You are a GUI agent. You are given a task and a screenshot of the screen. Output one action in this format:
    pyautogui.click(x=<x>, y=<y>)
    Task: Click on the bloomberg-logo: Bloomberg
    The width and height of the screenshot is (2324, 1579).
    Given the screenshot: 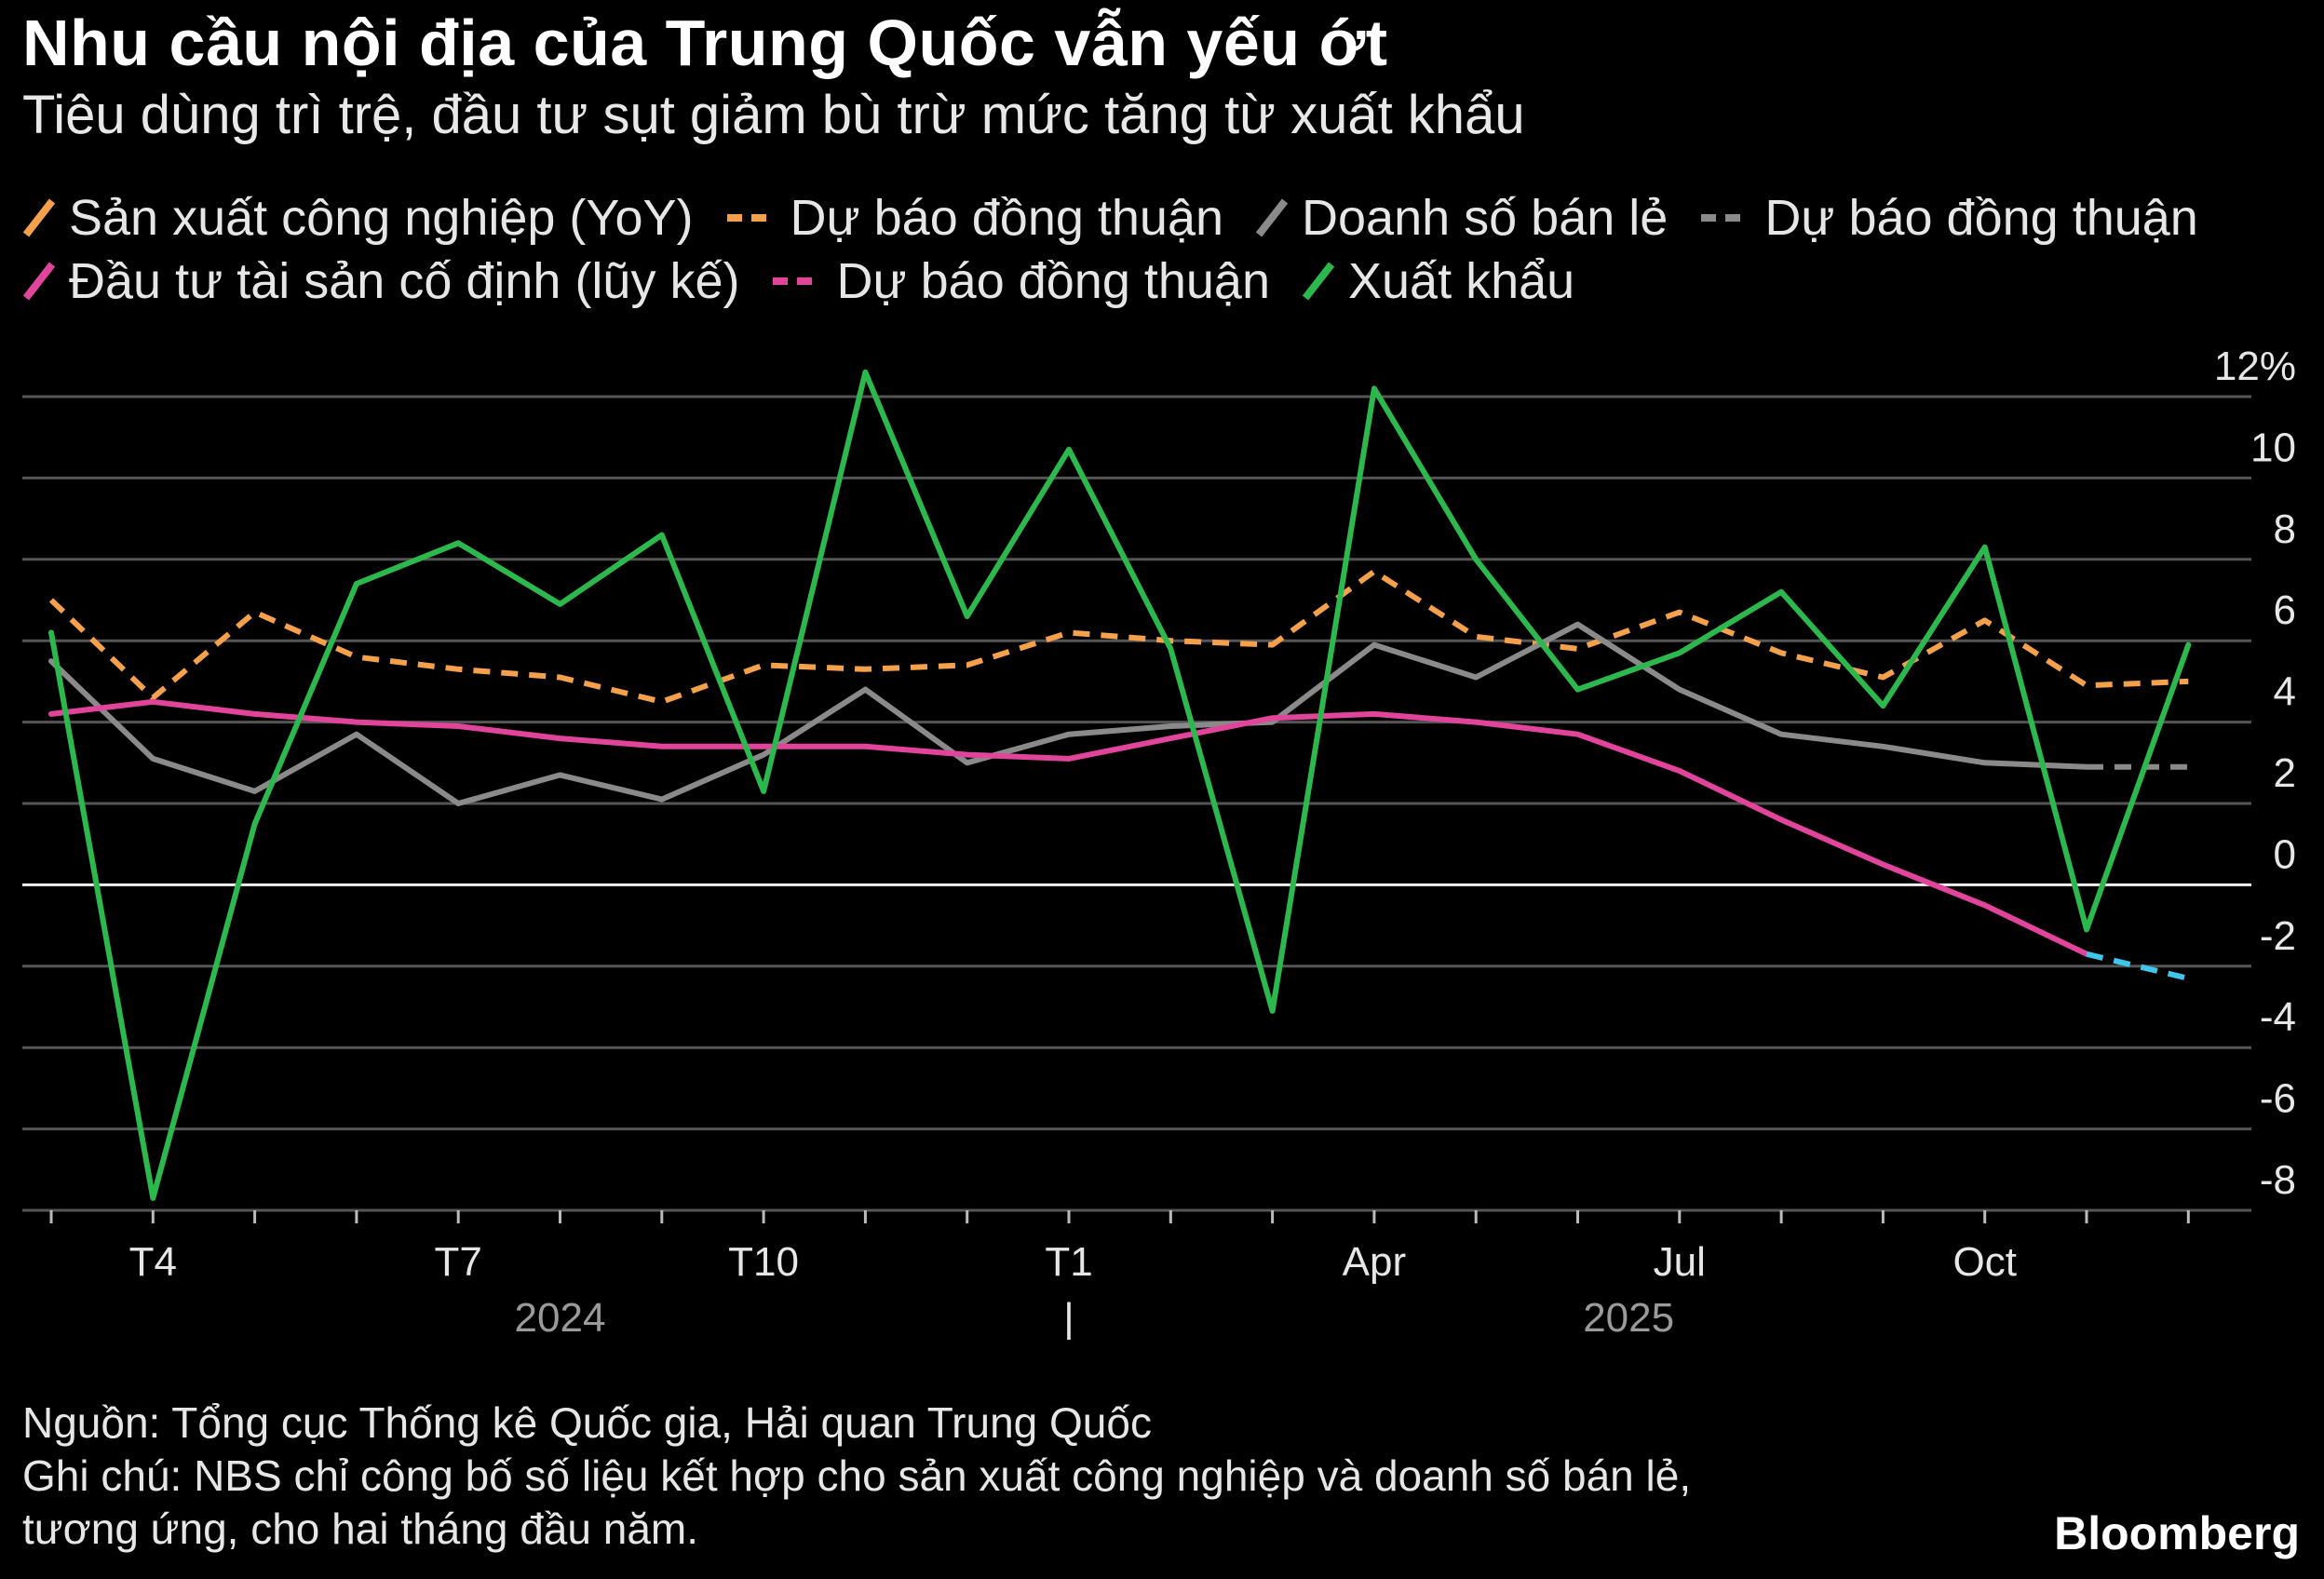 What is the action you would take?
    pyautogui.click(x=2177, y=1533)
    